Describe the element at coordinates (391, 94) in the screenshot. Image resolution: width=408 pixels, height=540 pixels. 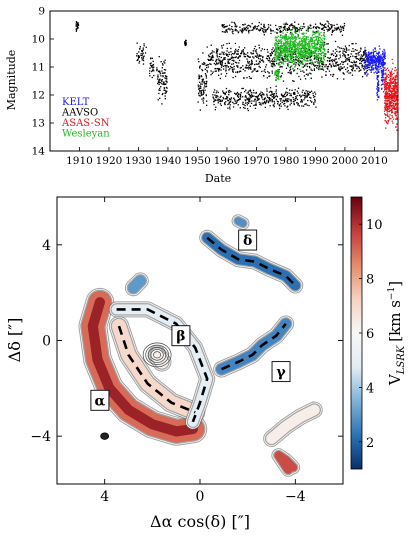
I see `series-asas-sn` at that location.